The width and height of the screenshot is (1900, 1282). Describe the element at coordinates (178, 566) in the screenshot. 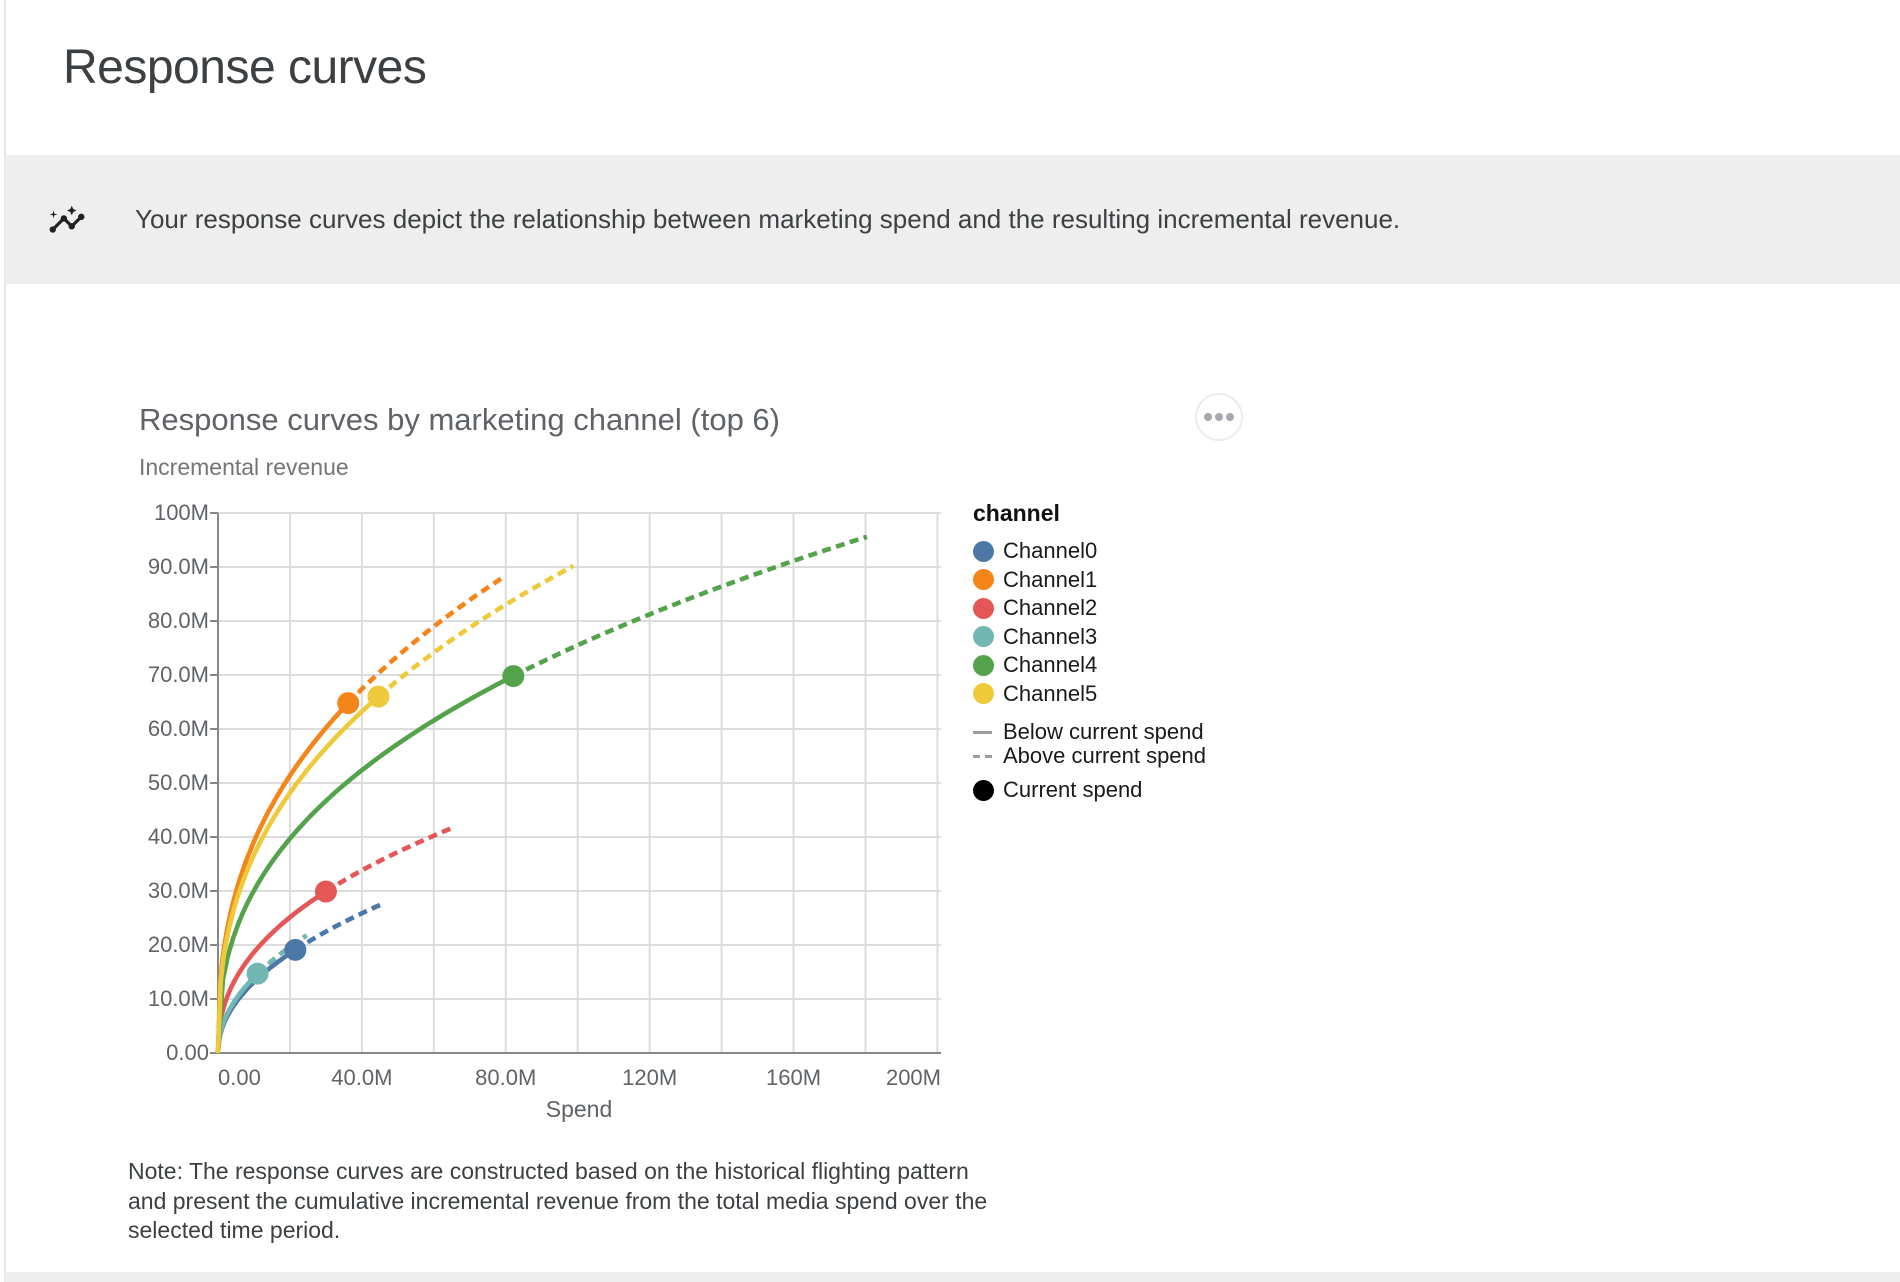

I see `y-tick-label: 90.0M` at that location.